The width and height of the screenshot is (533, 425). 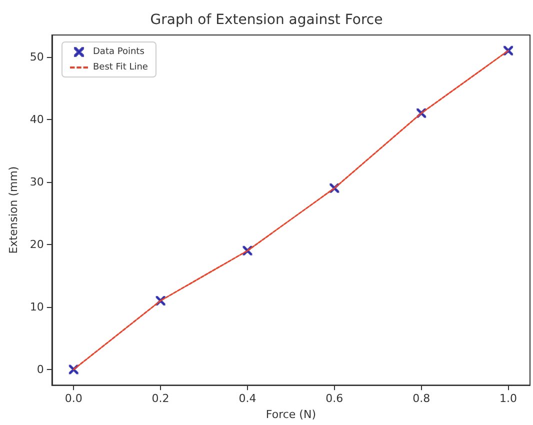 I want to click on legend-label: Data Points, so click(x=119, y=52).